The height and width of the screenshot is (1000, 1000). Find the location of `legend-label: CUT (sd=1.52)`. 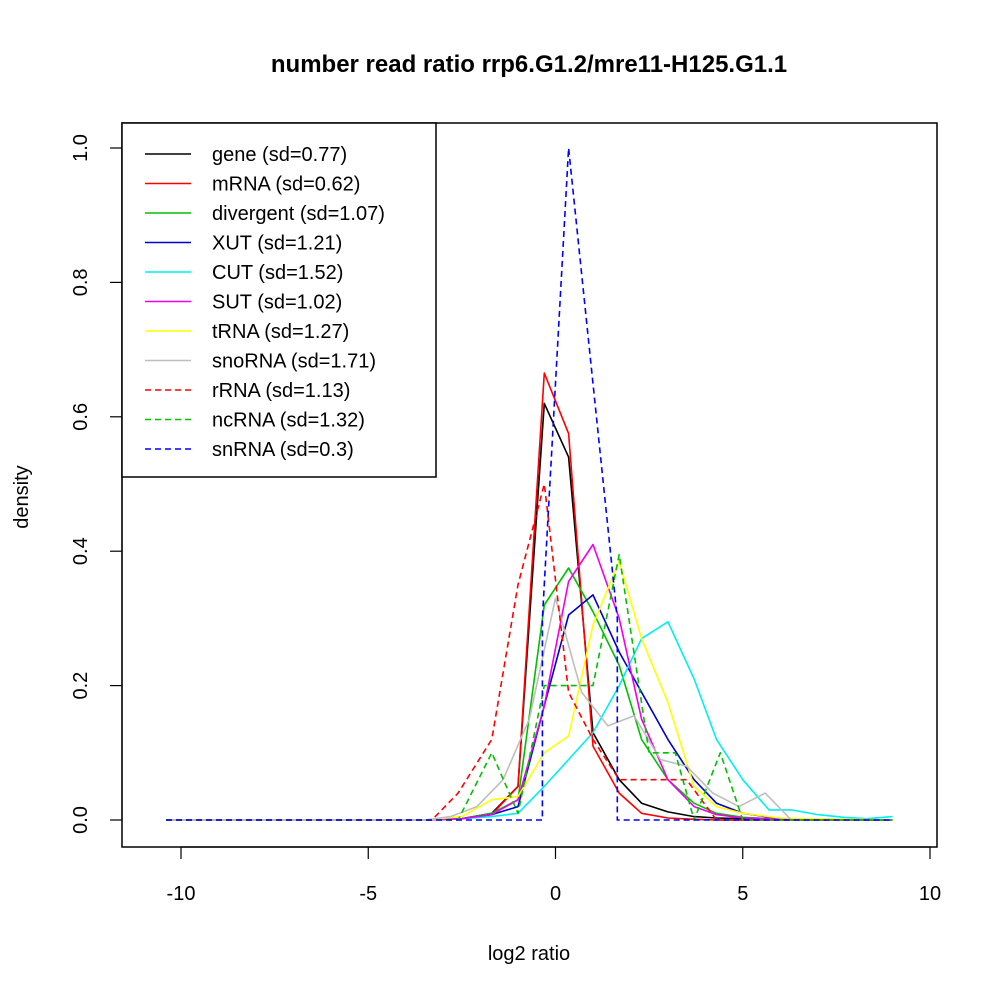

legend-label: CUT (sd=1.52) is located at coordinates (277, 273).